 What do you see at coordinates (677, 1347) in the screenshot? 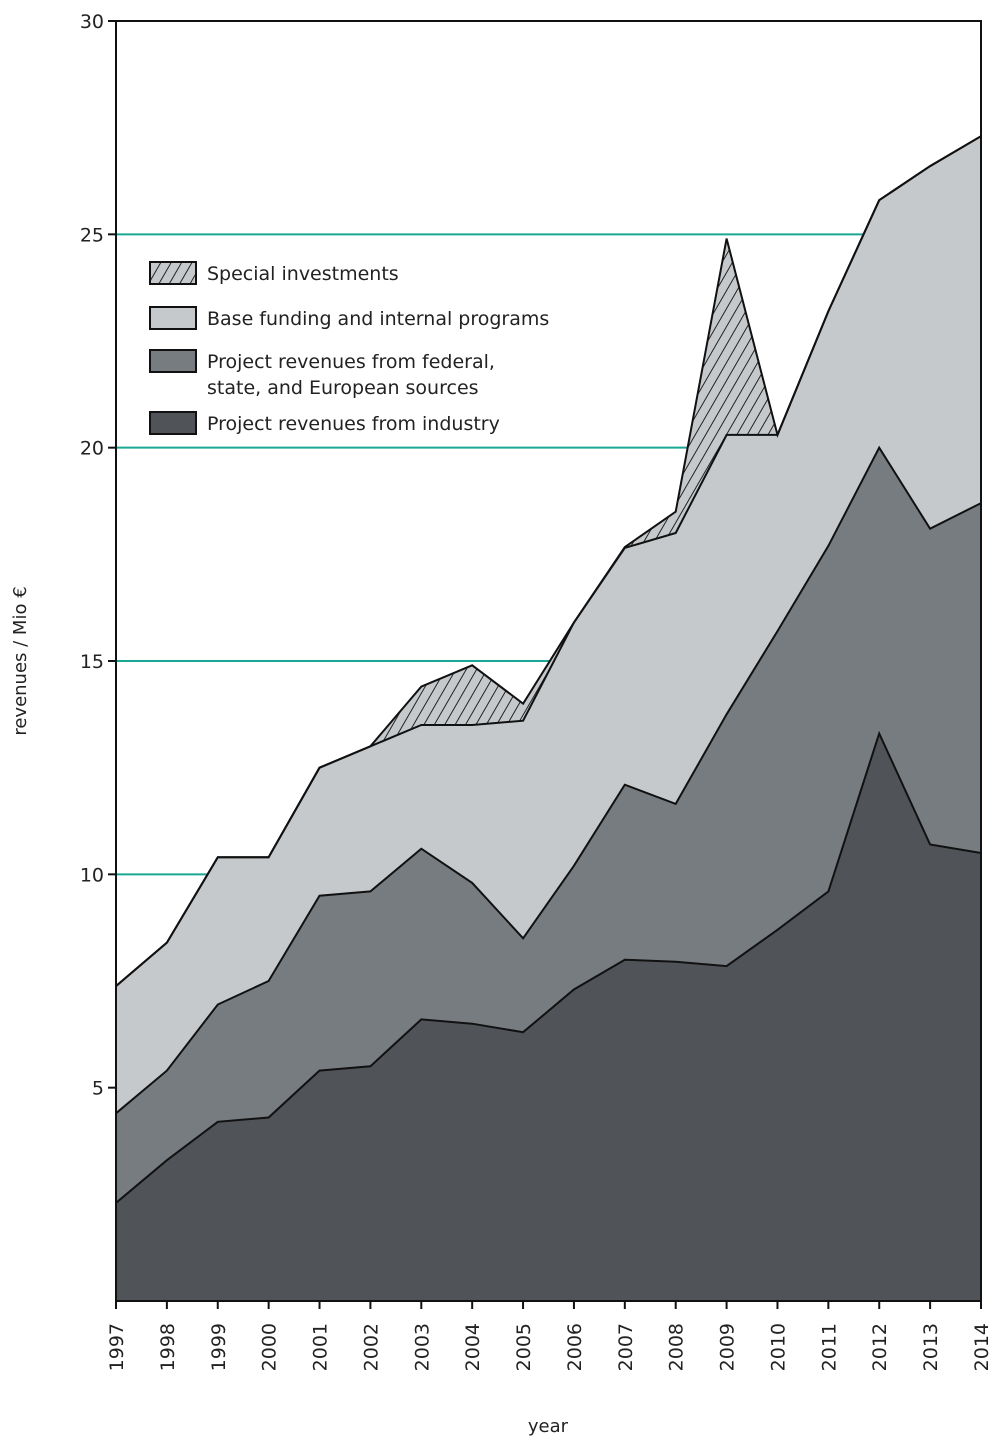
I see `x-tick-label: 2008` at bounding box center [677, 1347].